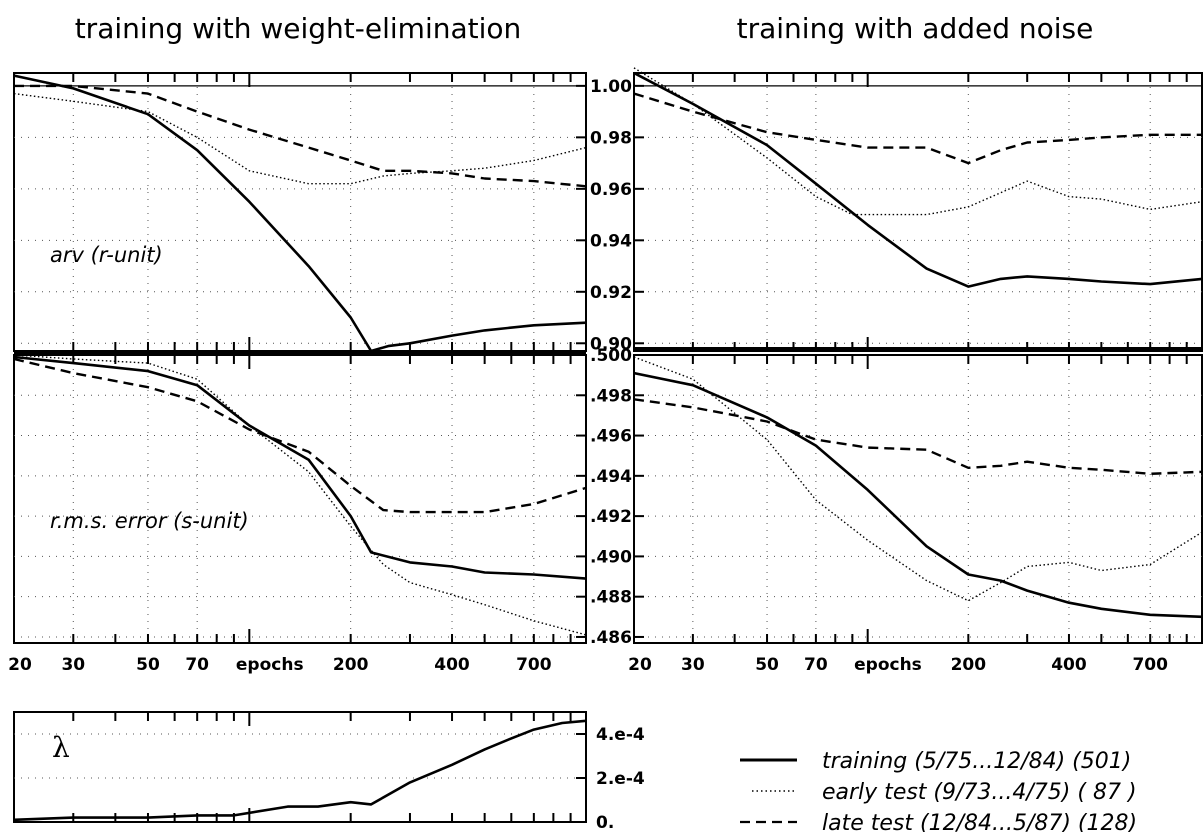  What do you see at coordinates (611, 293) in the screenshot?
I see `y-tick-label-arv: 0.92` at bounding box center [611, 293].